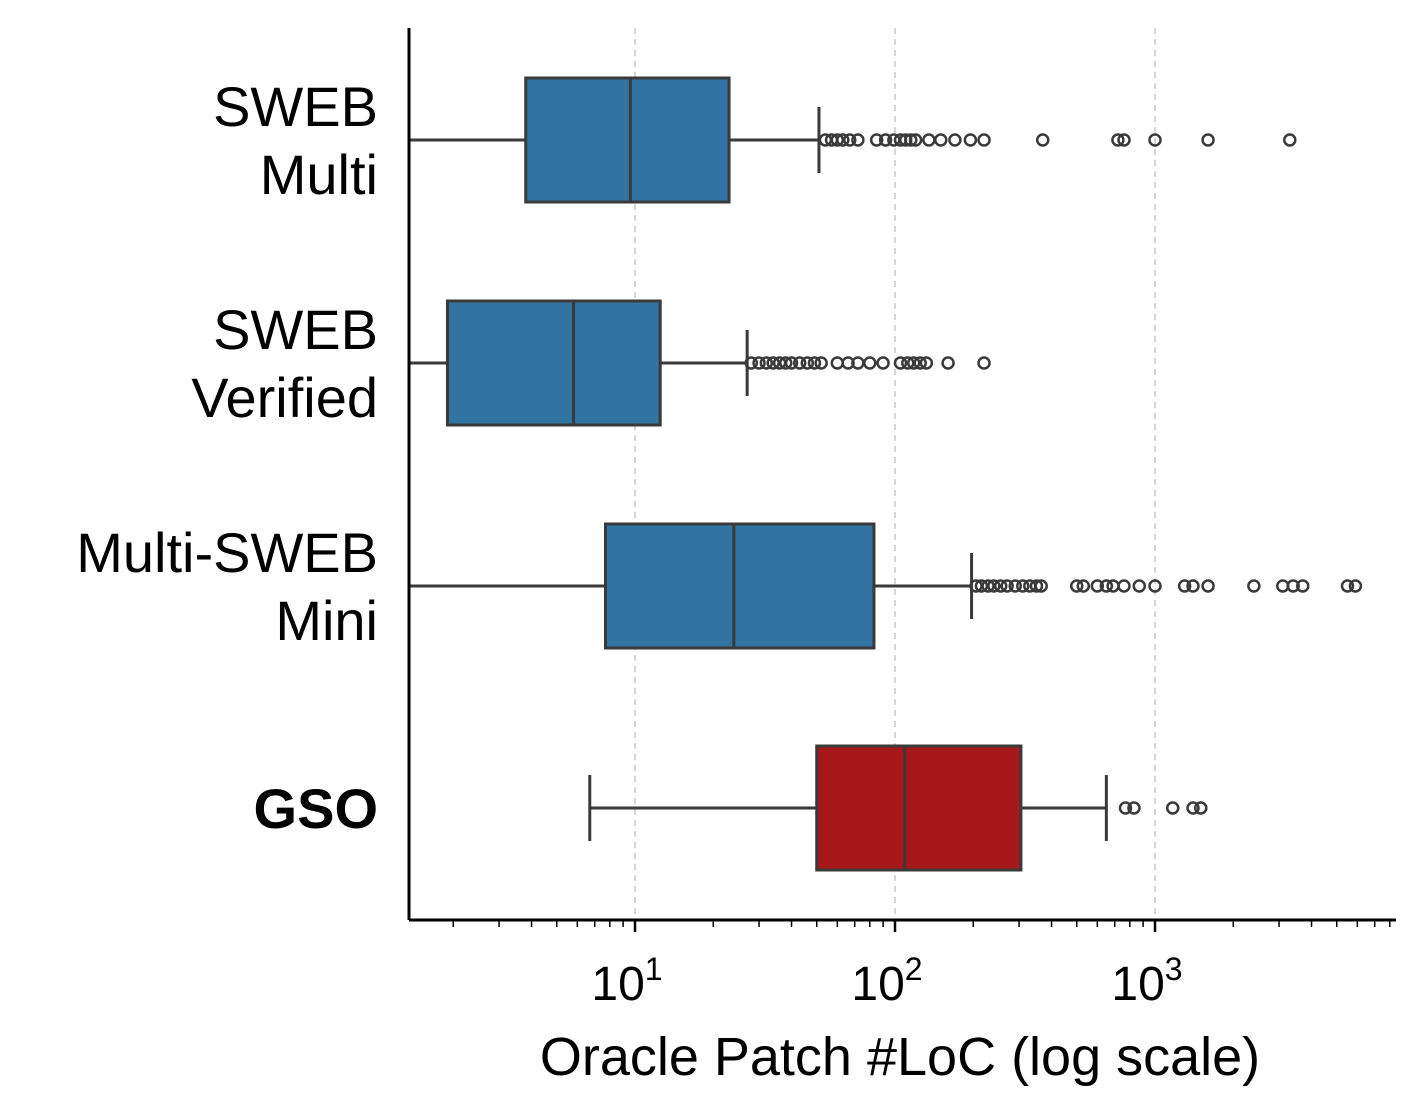 This screenshot has width=1424, height=1120. Describe the element at coordinates (1146, 981) in the screenshot. I see `tick-label: 10³` at that location.